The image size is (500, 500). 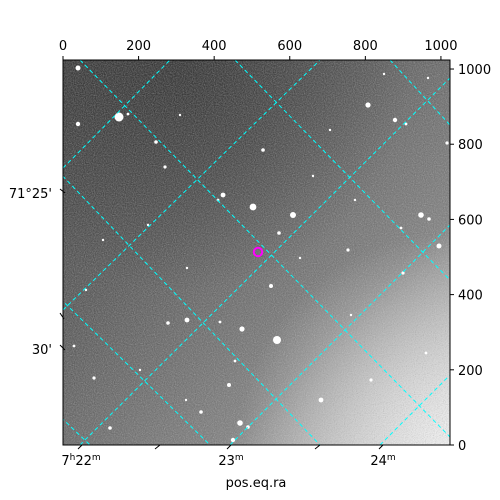 What do you see at coordinates (470, 145) in the screenshot?
I see `right-tick-label: 800` at bounding box center [470, 145].